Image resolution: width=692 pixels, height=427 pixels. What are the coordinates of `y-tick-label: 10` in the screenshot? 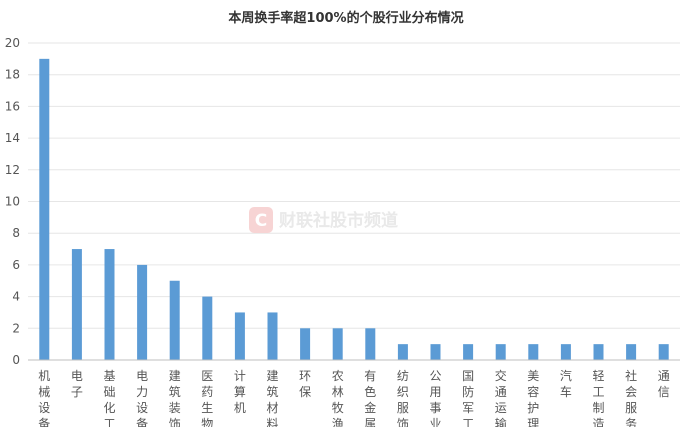 It's located at (12, 202).